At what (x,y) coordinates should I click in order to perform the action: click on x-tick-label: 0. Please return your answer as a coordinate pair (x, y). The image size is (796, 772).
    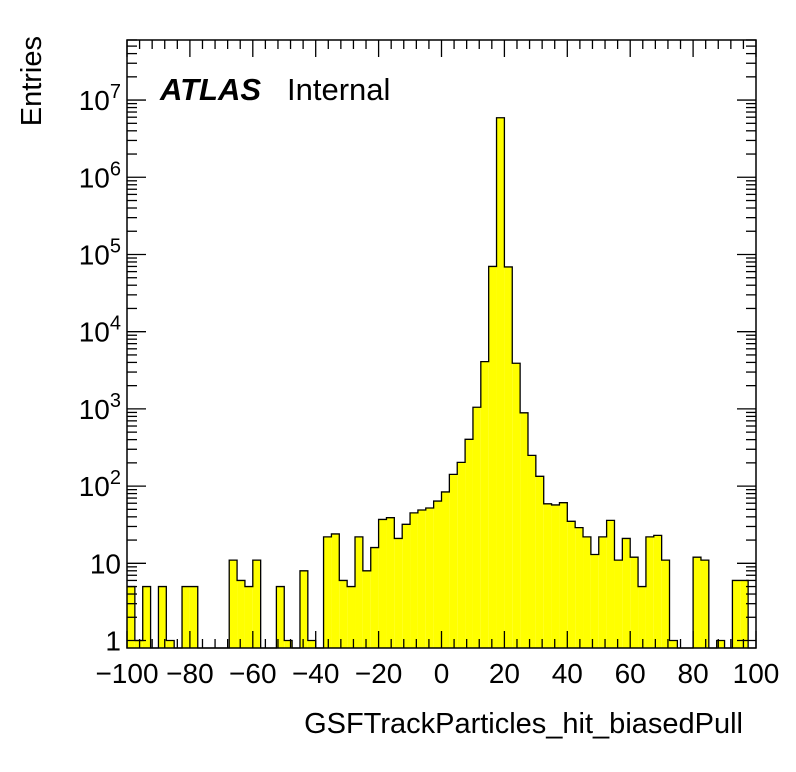
    Looking at the image, I should click on (442, 673).